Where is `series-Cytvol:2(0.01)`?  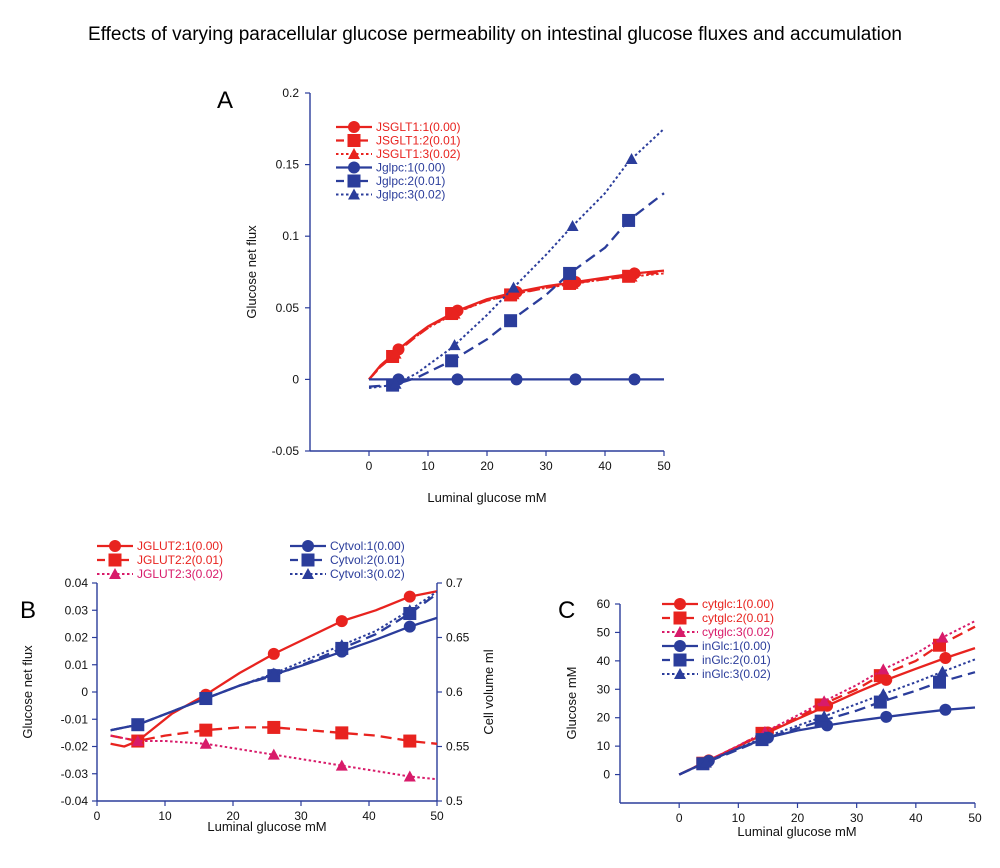
series-Cytvol:2(0.01) is located at coordinates (274, 662).